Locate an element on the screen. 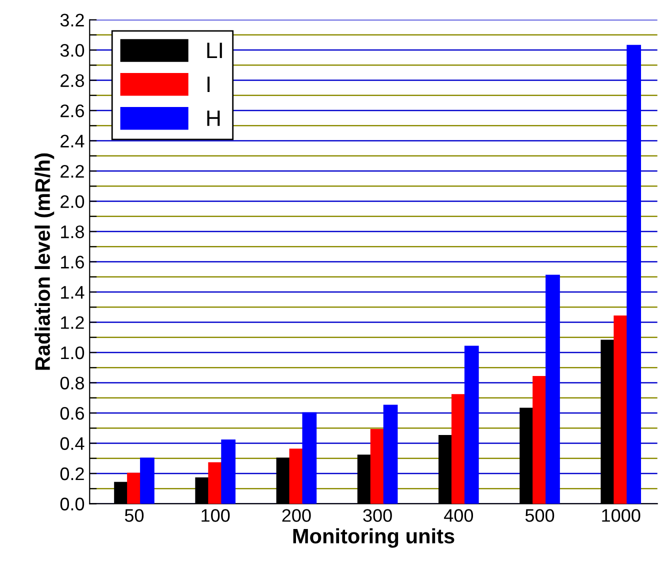  x-tick-label: 200 is located at coordinates (296, 515).